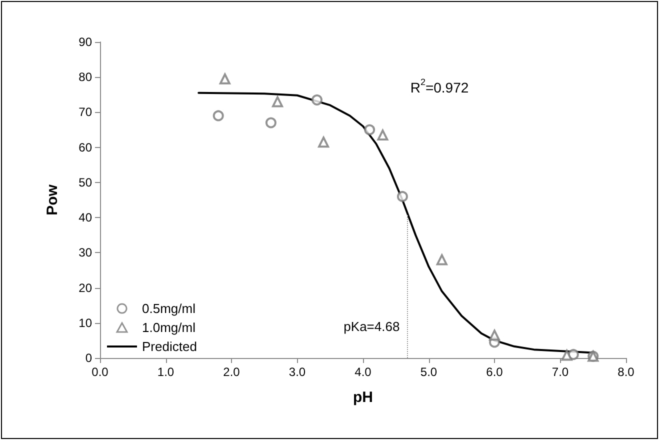 The height and width of the screenshot is (440, 659). I want to click on legend-label: 1.0mg/ml, so click(169, 327).